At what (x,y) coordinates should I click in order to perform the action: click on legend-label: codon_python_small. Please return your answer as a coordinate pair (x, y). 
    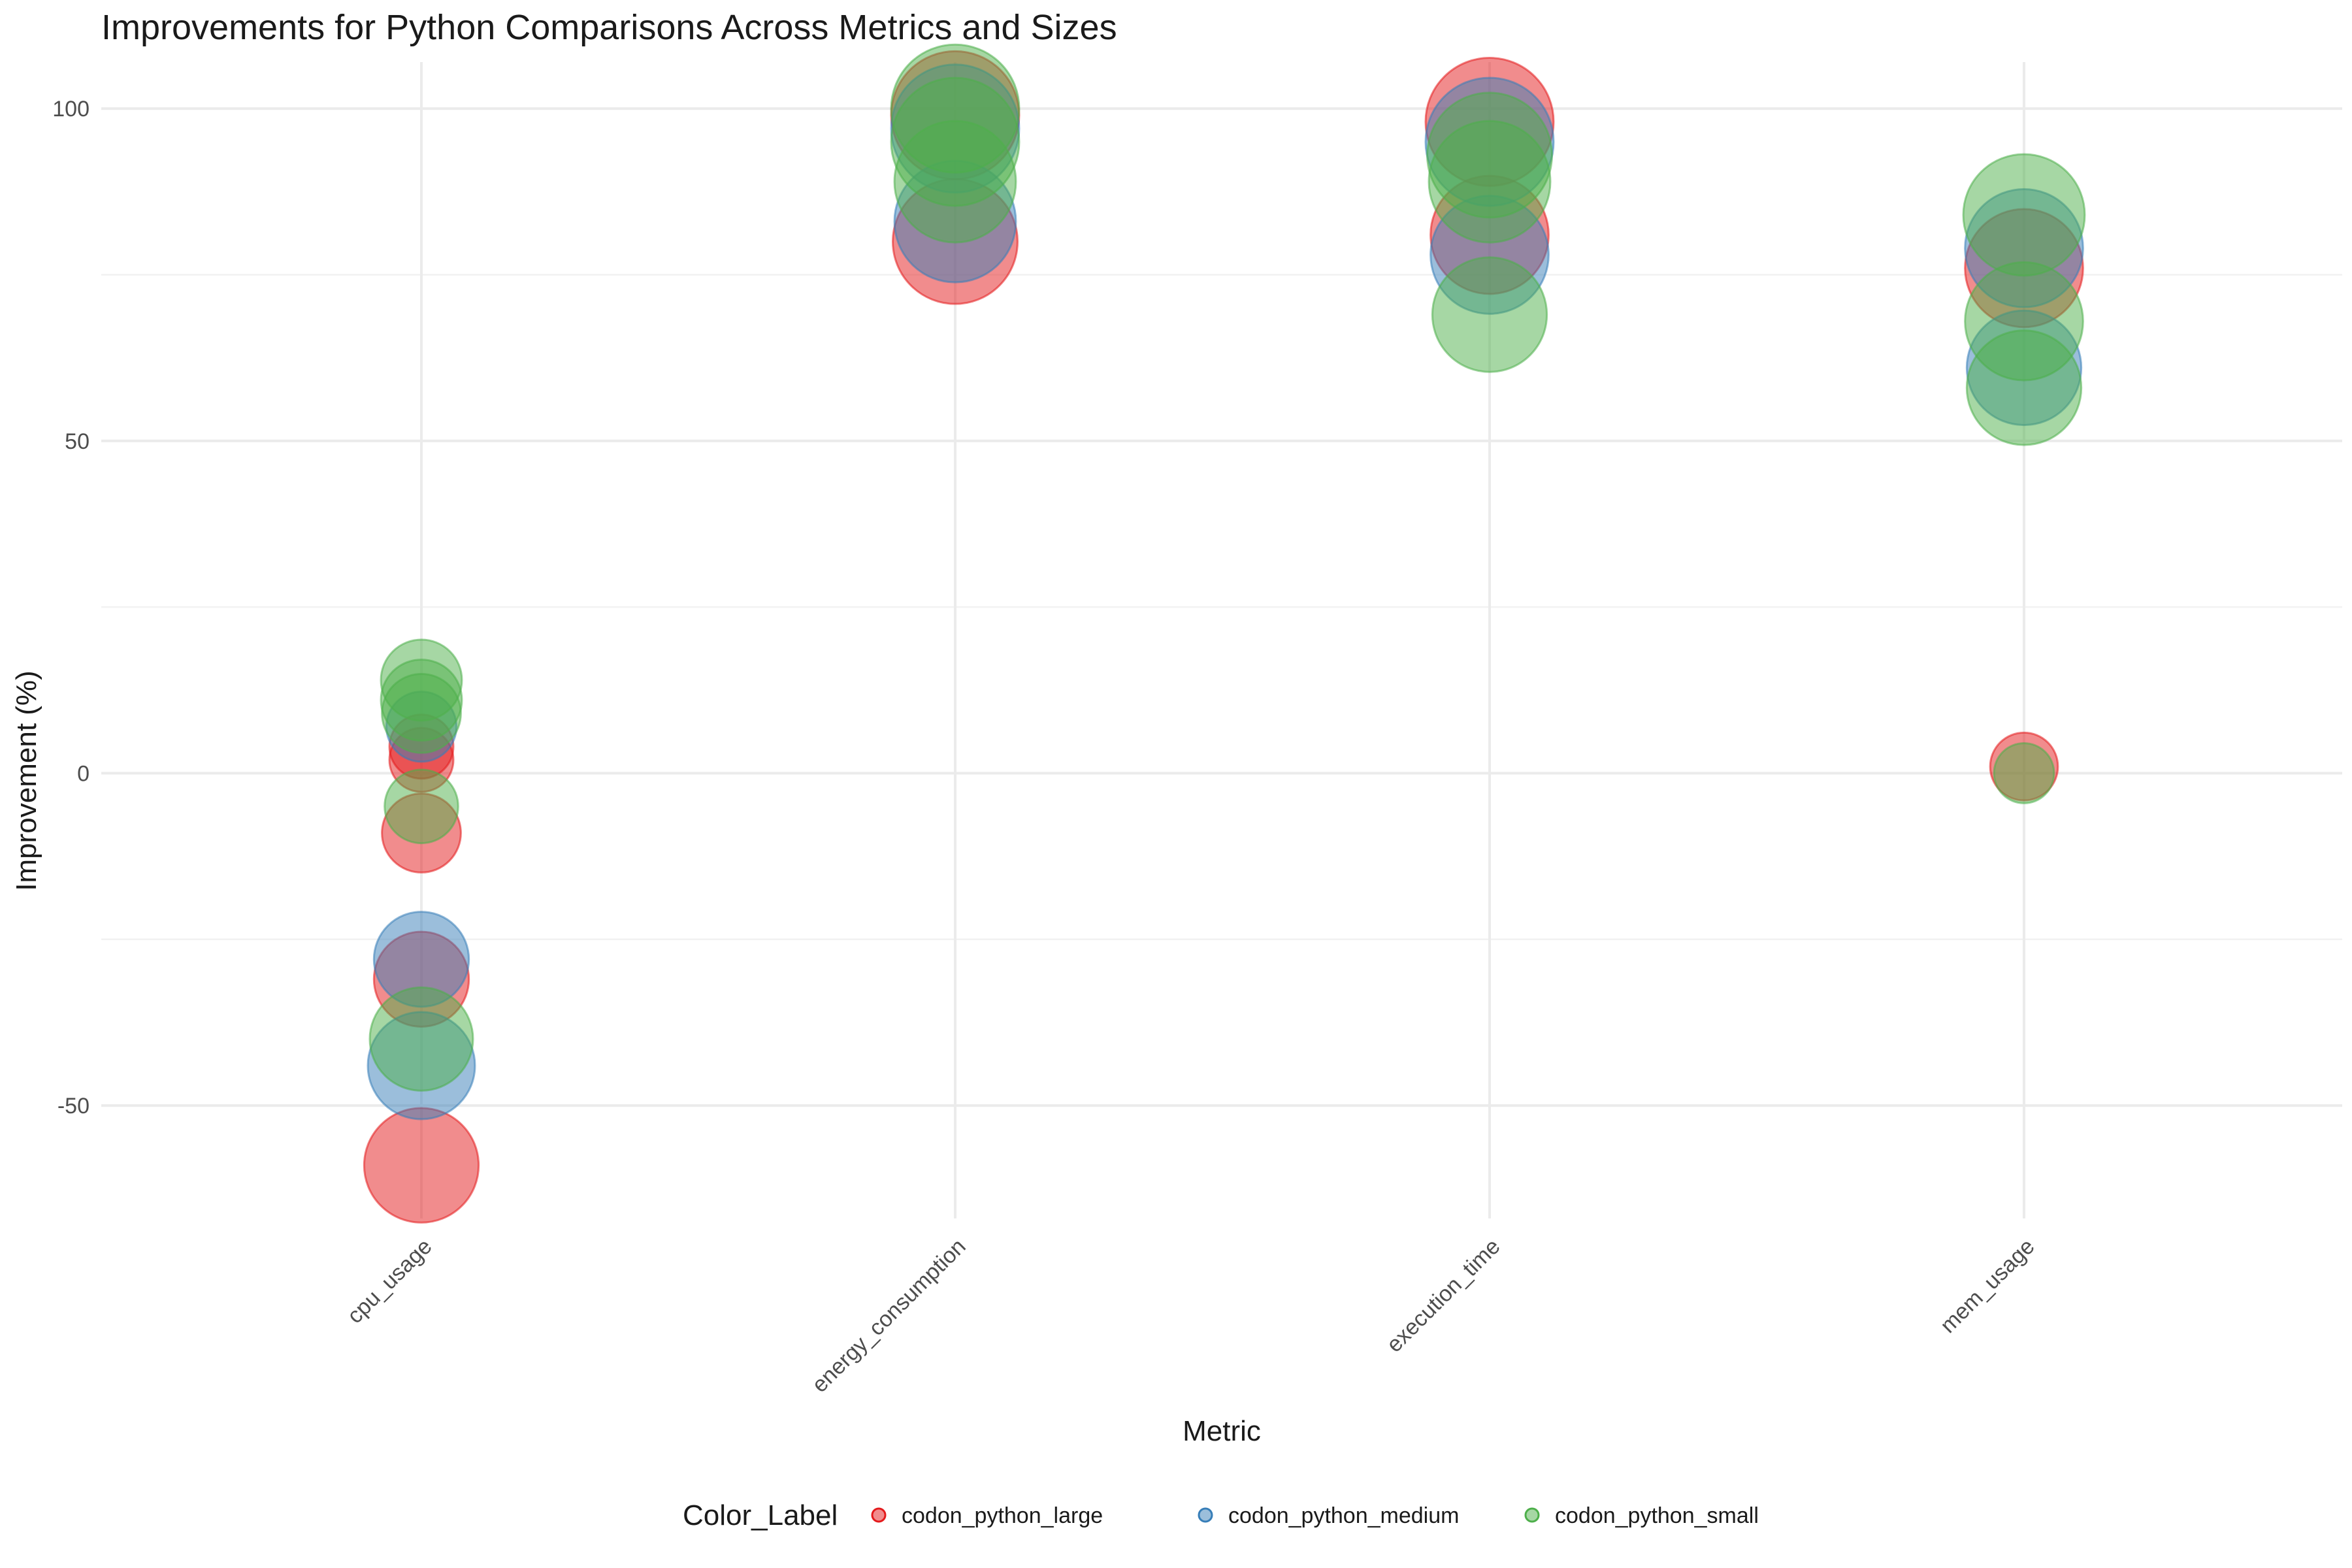
    Looking at the image, I should click on (1657, 1515).